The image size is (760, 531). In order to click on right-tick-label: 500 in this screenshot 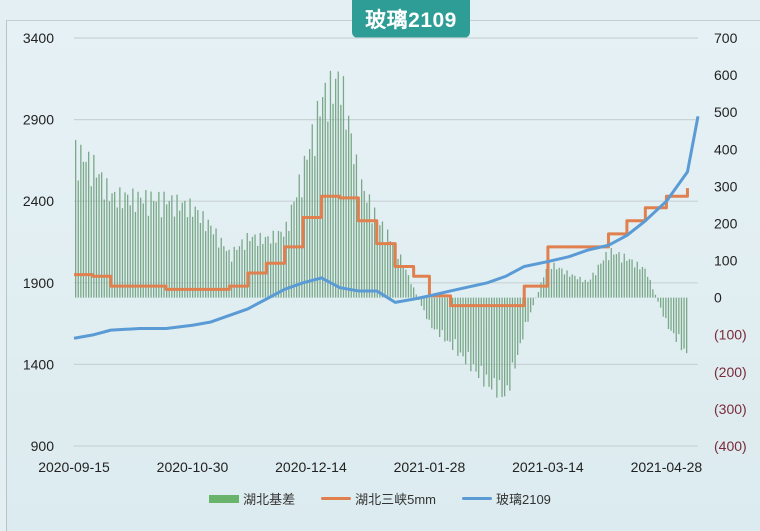, I will do `click(726, 112)`.